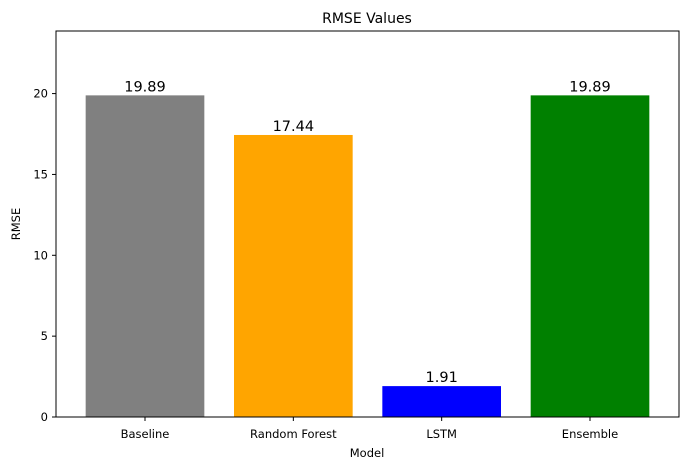 This screenshot has height=470, width=686. What do you see at coordinates (40, 174) in the screenshot?
I see `y-tick-label: 15` at bounding box center [40, 174].